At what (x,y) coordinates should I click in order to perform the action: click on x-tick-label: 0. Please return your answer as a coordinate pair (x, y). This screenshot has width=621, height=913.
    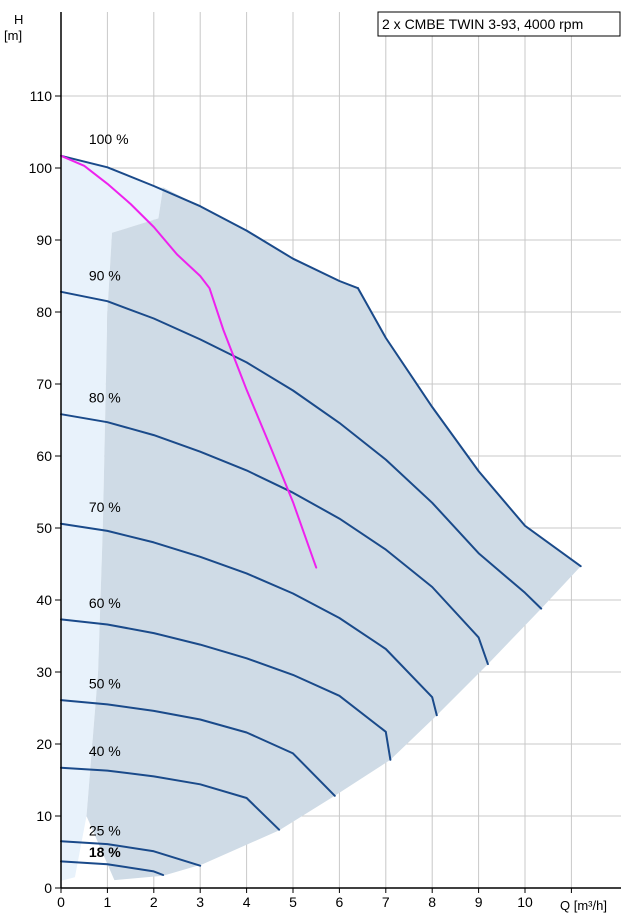
    Looking at the image, I should click on (61, 902).